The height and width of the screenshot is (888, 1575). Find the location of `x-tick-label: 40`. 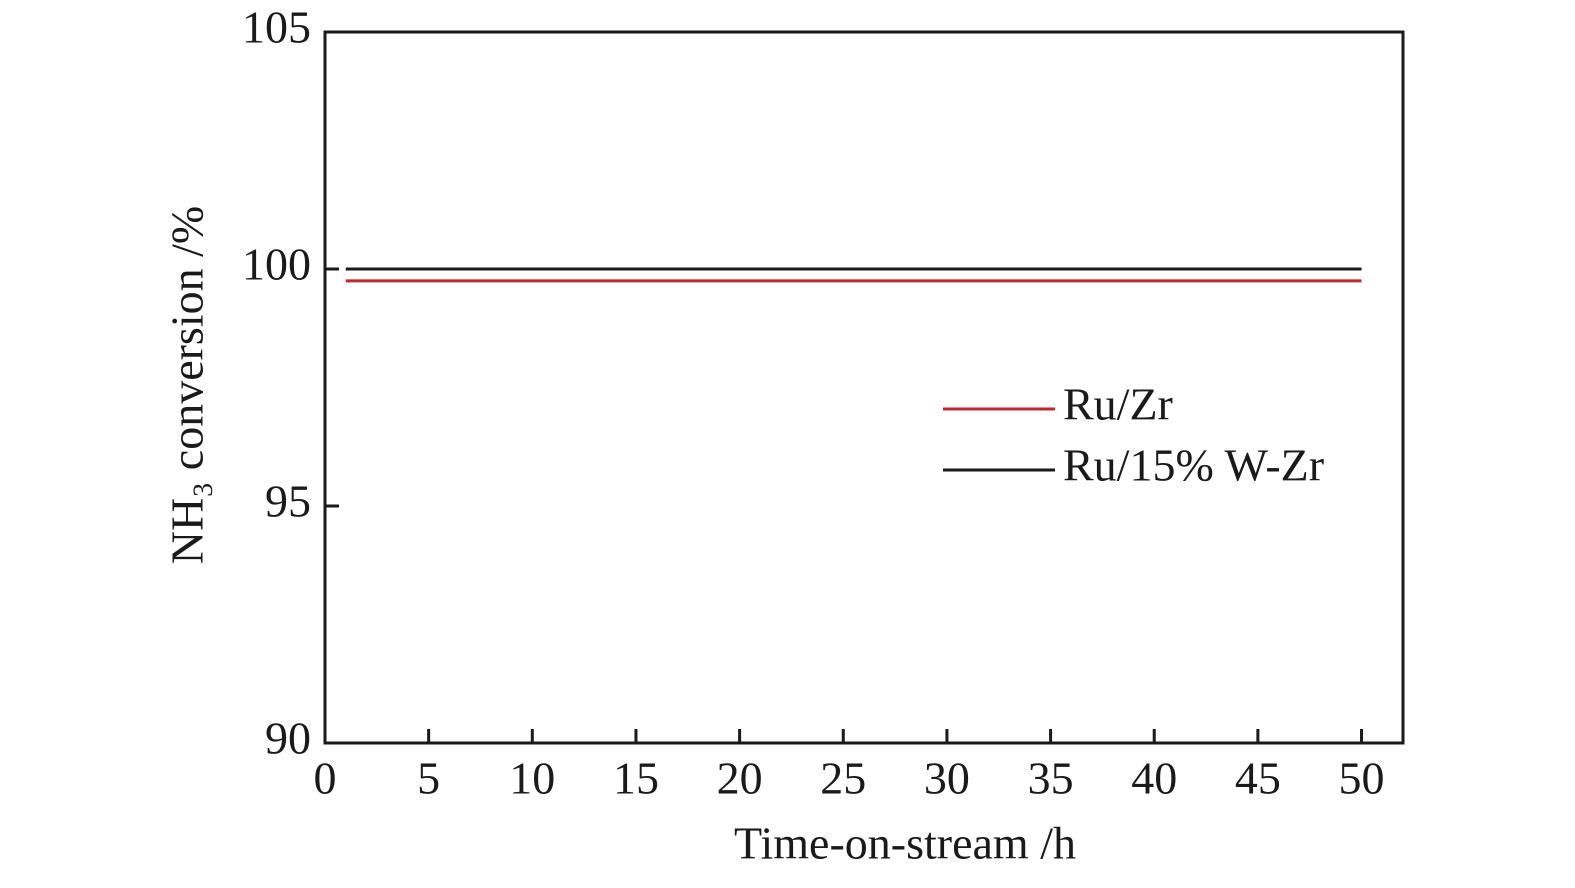

x-tick-label: 40 is located at coordinates (1154, 778).